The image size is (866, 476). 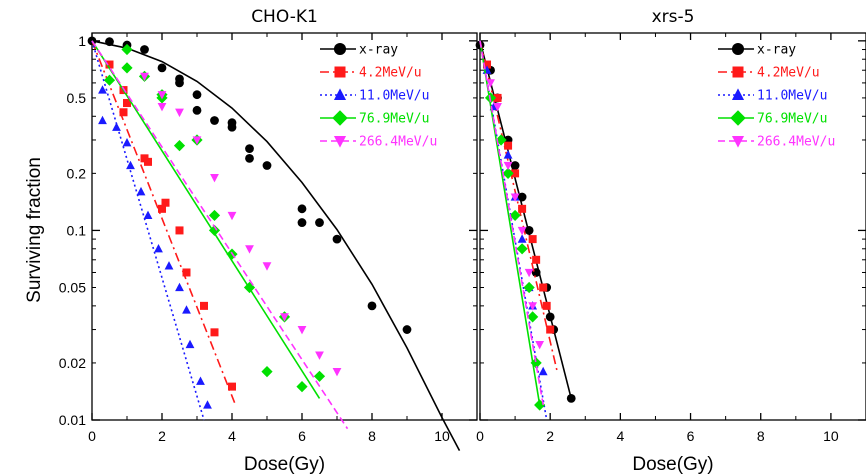 I want to click on y-tick-label: 0.2, so click(x=77, y=173).